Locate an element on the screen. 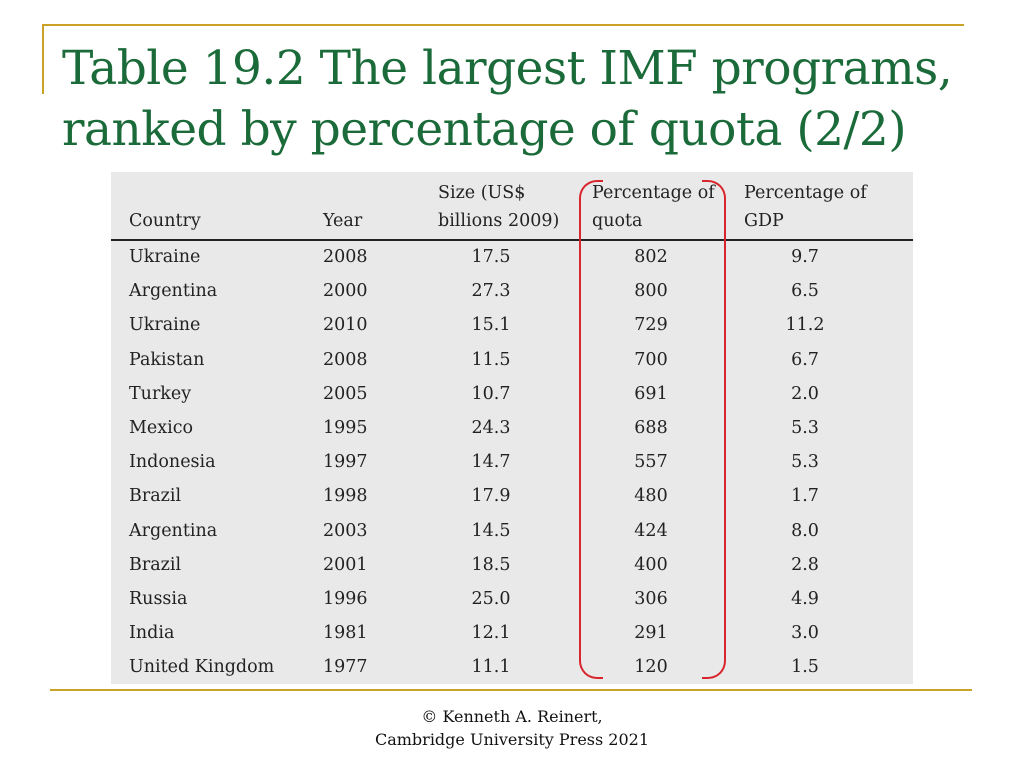  cell-gdp: 2.0 is located at coordinates (805, 393).